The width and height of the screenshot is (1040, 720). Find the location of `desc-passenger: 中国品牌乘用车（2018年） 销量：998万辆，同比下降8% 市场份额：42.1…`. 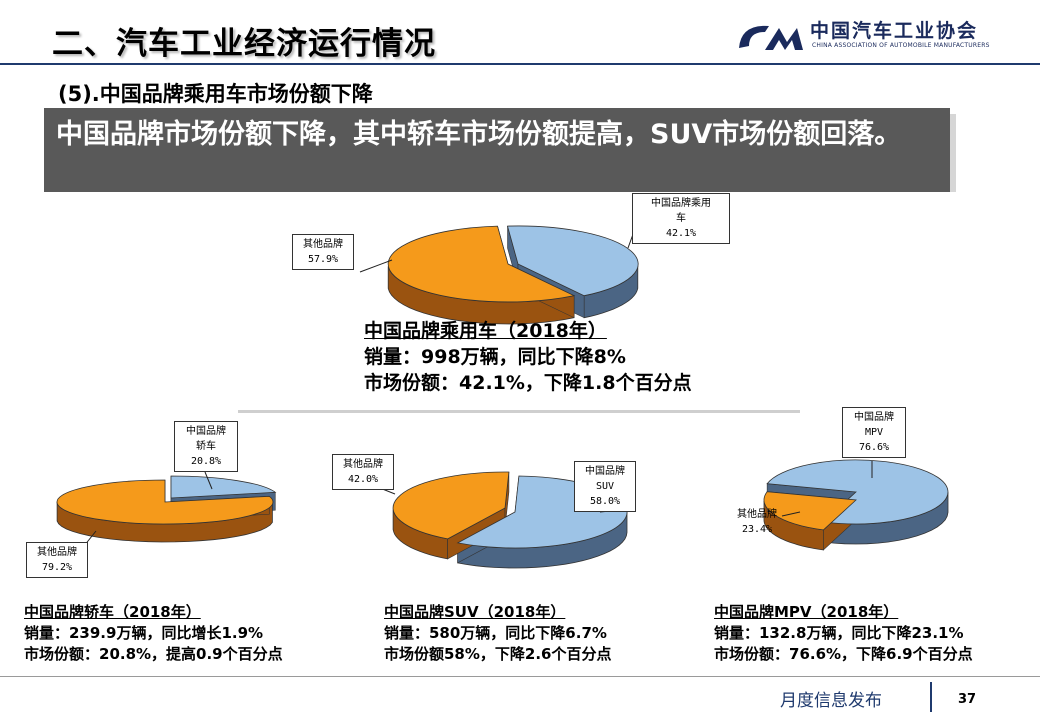

desc-passenger: 中国品牌乘用车（2018年） 销量：998万辆，同比下降8% 市场份额：42.1… is located at coordinates (528, 357).